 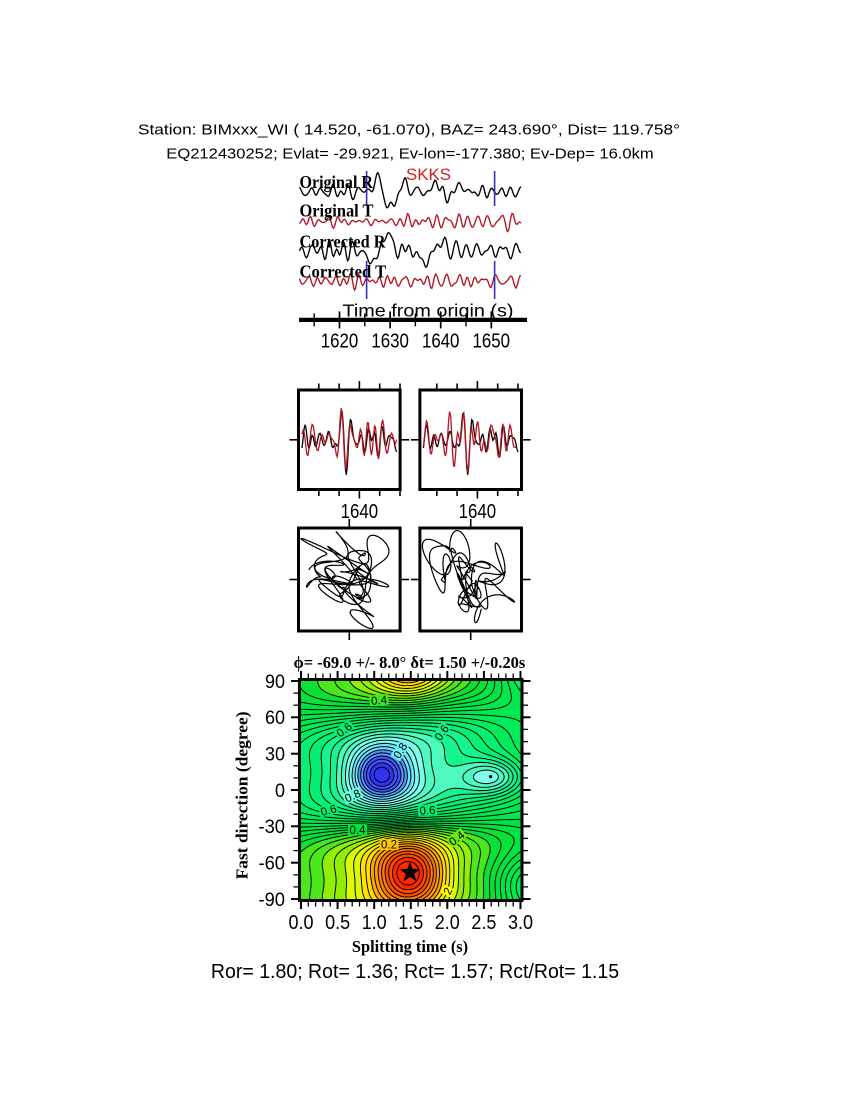 What do you see at coordinates (410, 923) in the screenshot?
I see `svg-text: 1.5` at bounding box center [410, 923].